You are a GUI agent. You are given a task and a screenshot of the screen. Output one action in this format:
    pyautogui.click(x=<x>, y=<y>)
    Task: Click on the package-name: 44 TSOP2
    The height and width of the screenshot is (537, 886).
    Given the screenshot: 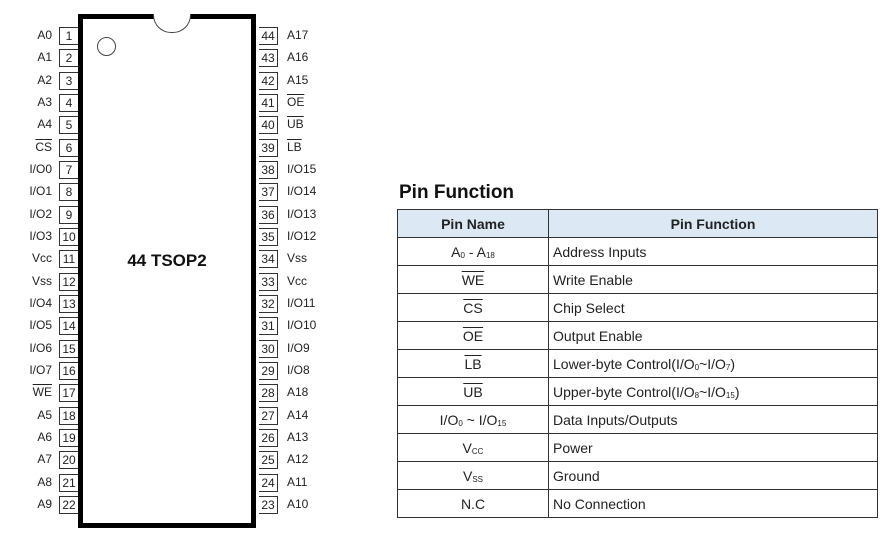 What is the action you would take?
    pyautogui.click(x=167, y=260)
    